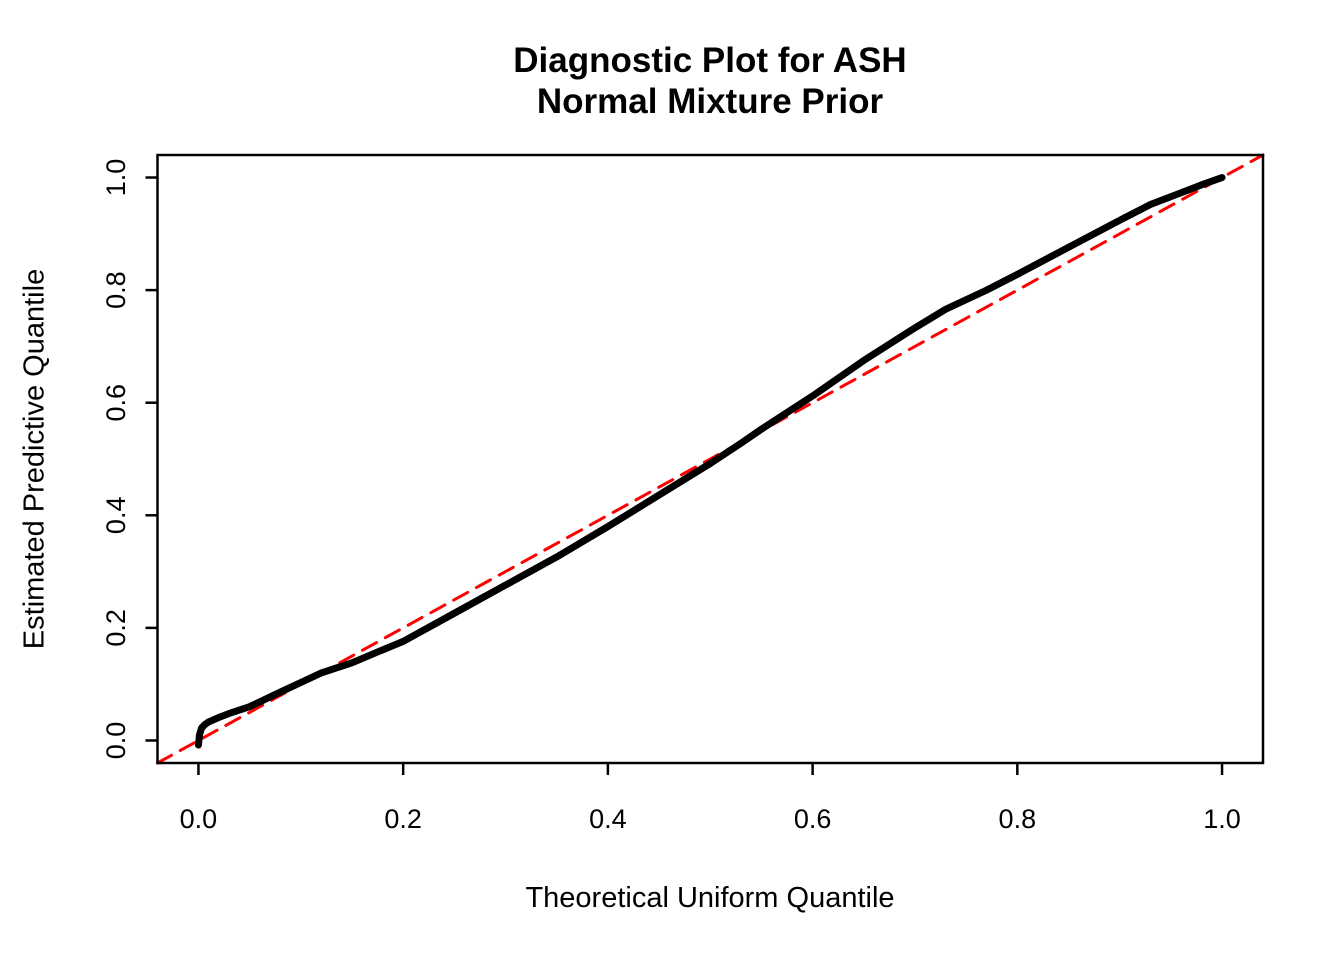 This screenshot has width=1344, height=960. I want to click on x-axis-tick-label: 0.6, so click(813, 819).